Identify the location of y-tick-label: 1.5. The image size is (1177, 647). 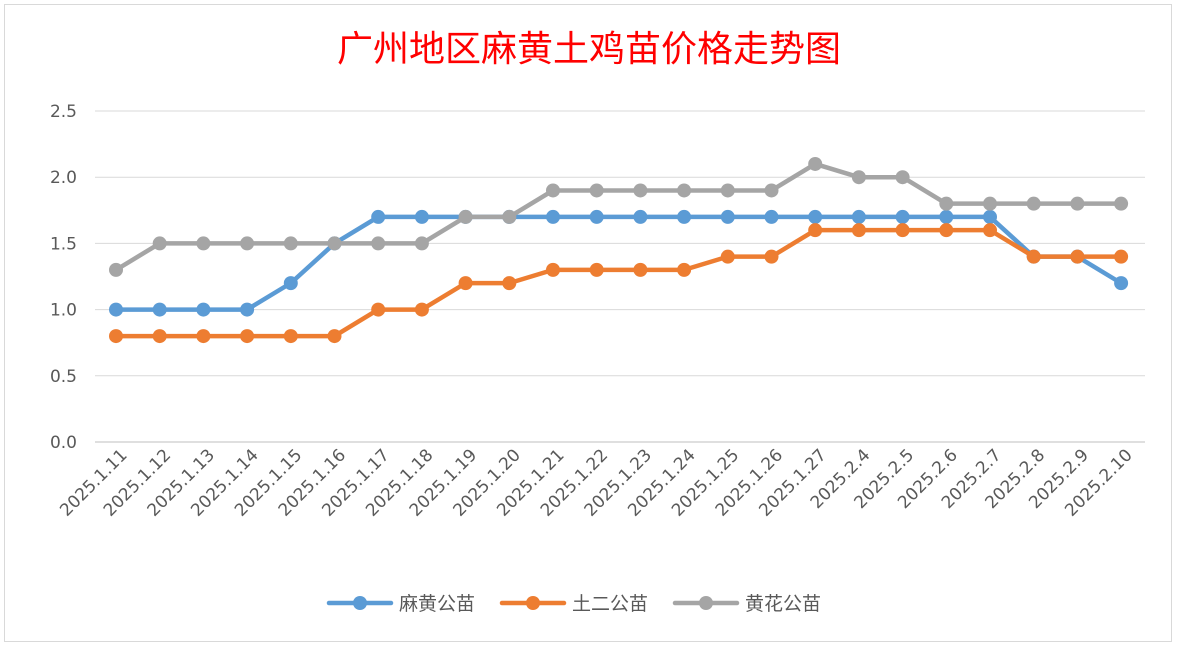
(63, 244).